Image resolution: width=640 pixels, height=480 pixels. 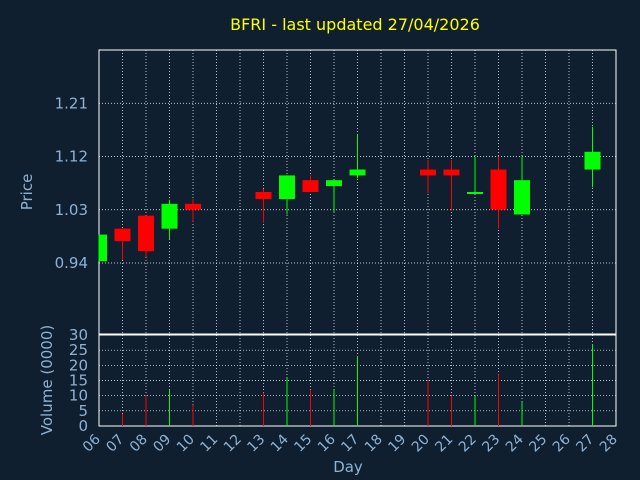 I want to click on volume-tick-label: 10, so click(x=78, y=396).